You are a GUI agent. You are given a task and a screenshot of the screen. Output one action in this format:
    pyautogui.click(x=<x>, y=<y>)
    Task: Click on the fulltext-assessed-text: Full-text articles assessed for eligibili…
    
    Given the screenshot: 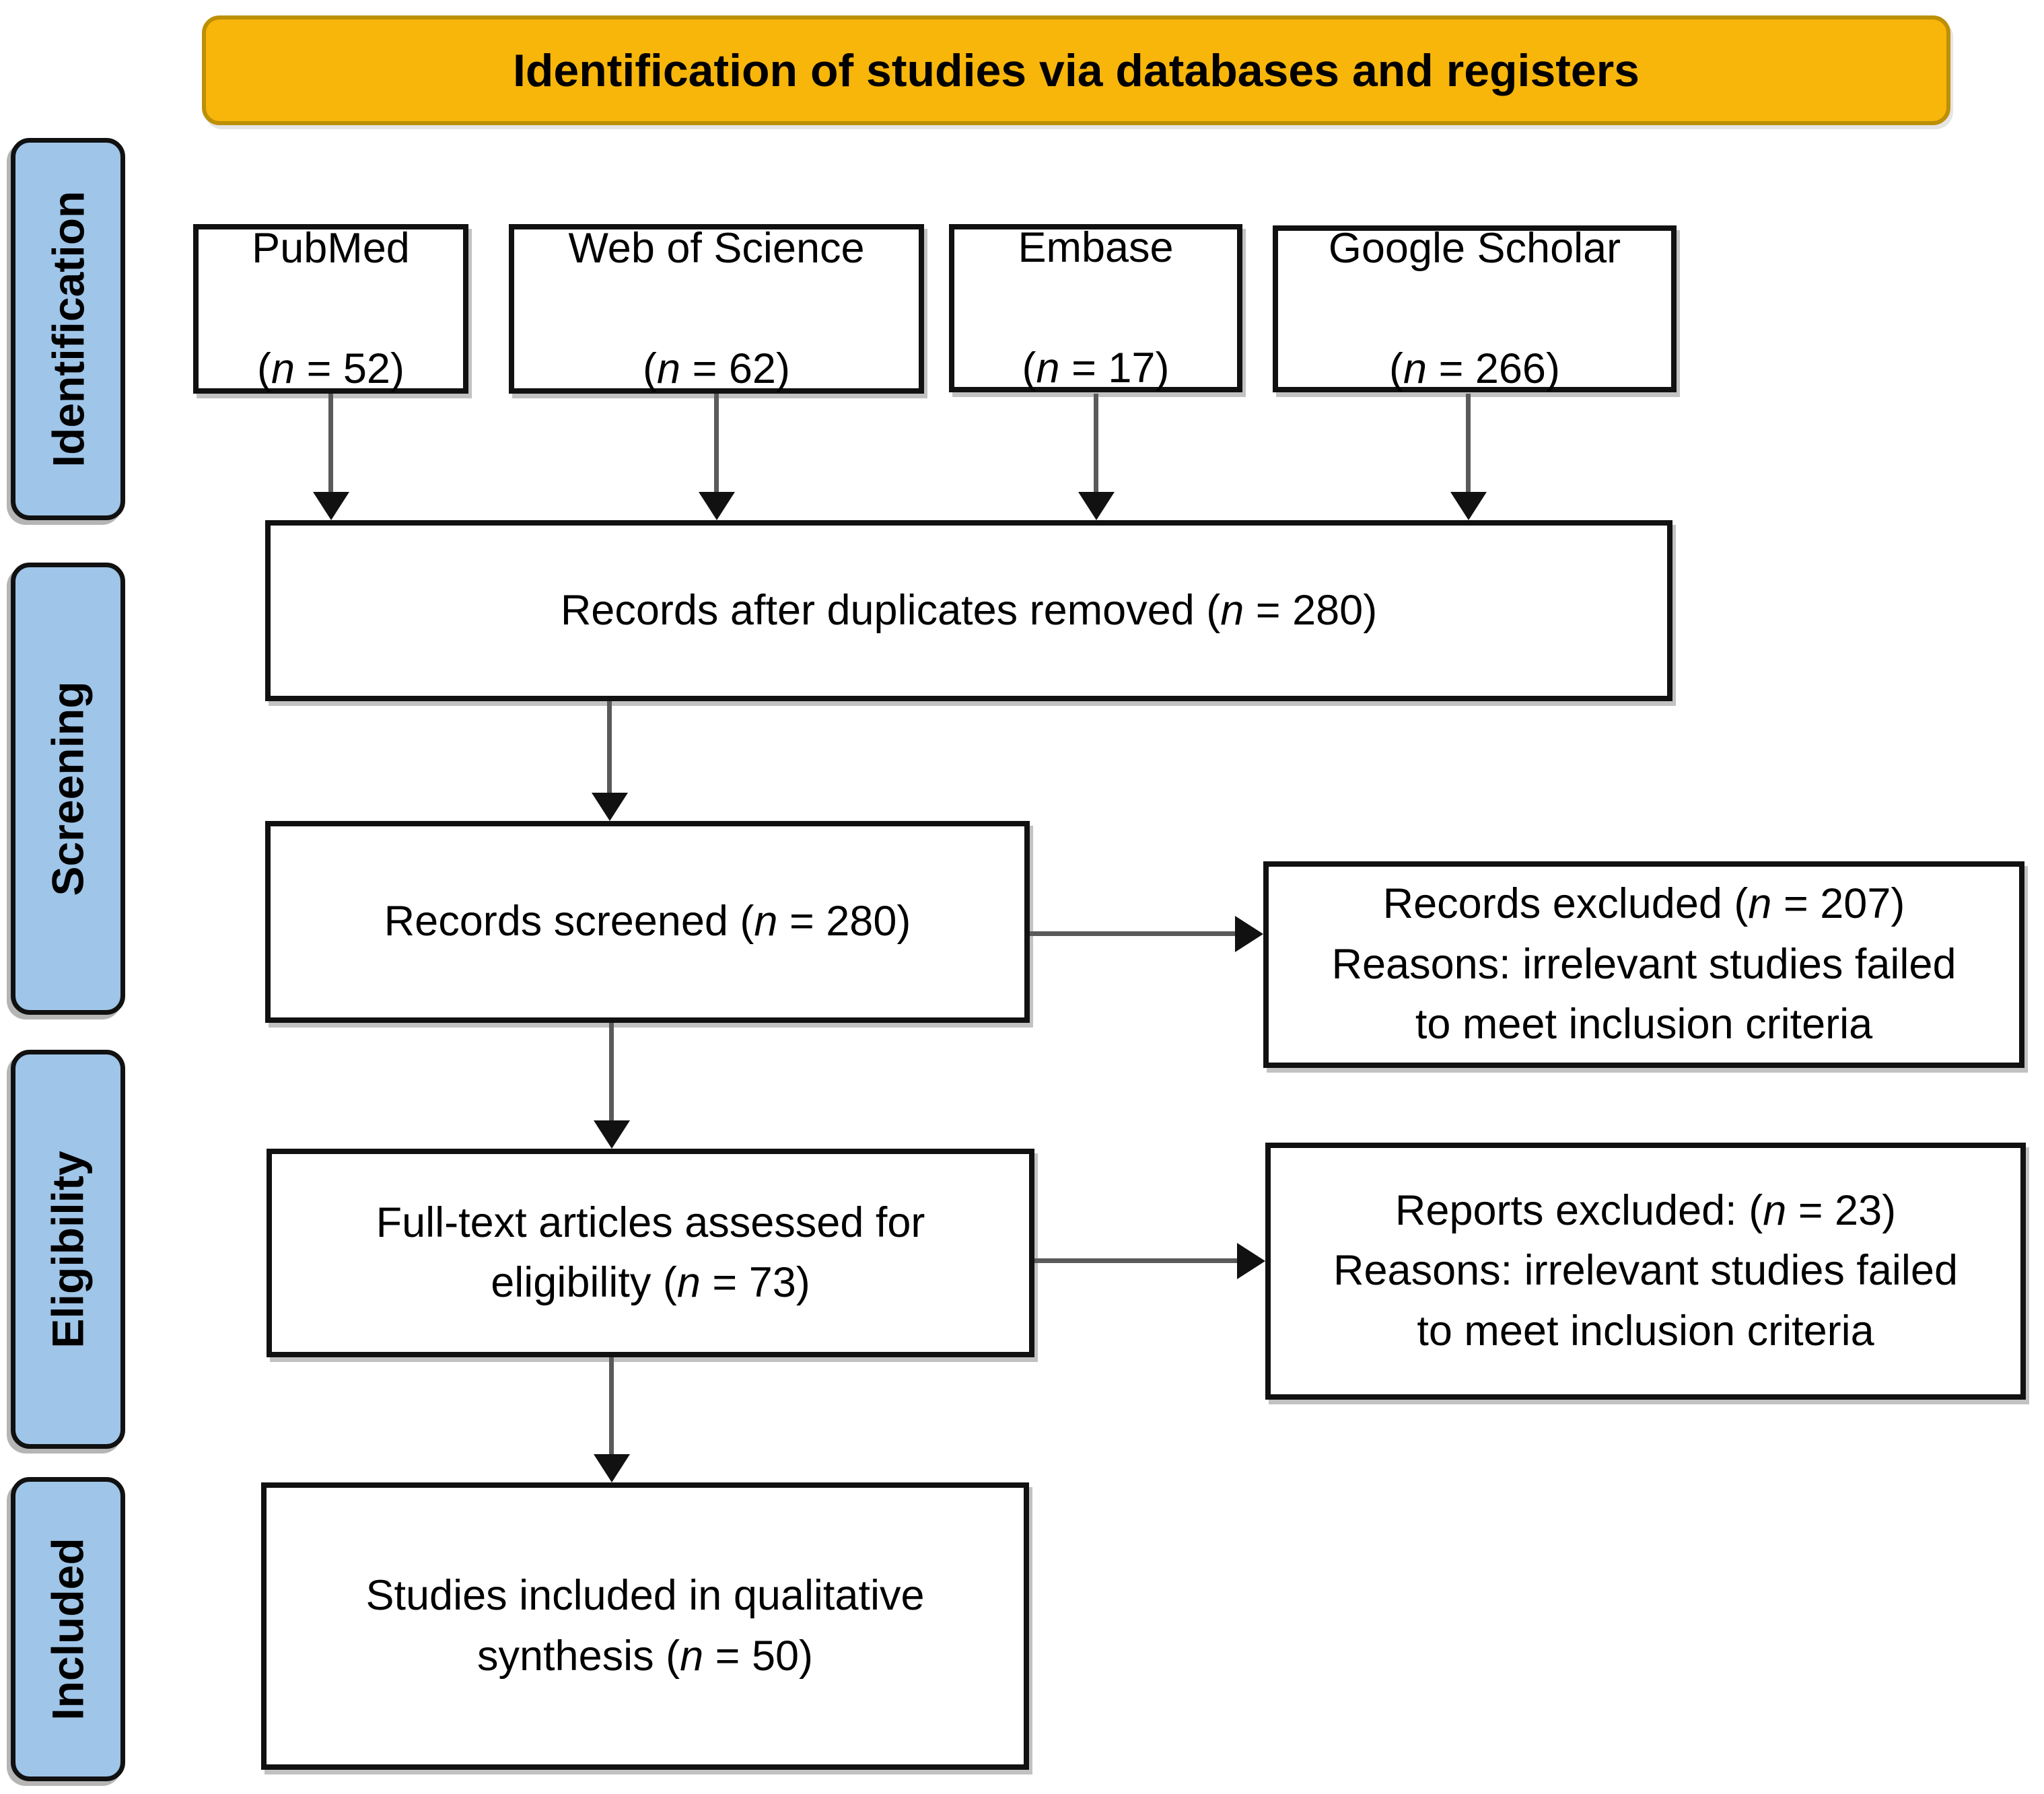 What is the action you would take?
    pyautogui.click(x=650, y=1252)
    